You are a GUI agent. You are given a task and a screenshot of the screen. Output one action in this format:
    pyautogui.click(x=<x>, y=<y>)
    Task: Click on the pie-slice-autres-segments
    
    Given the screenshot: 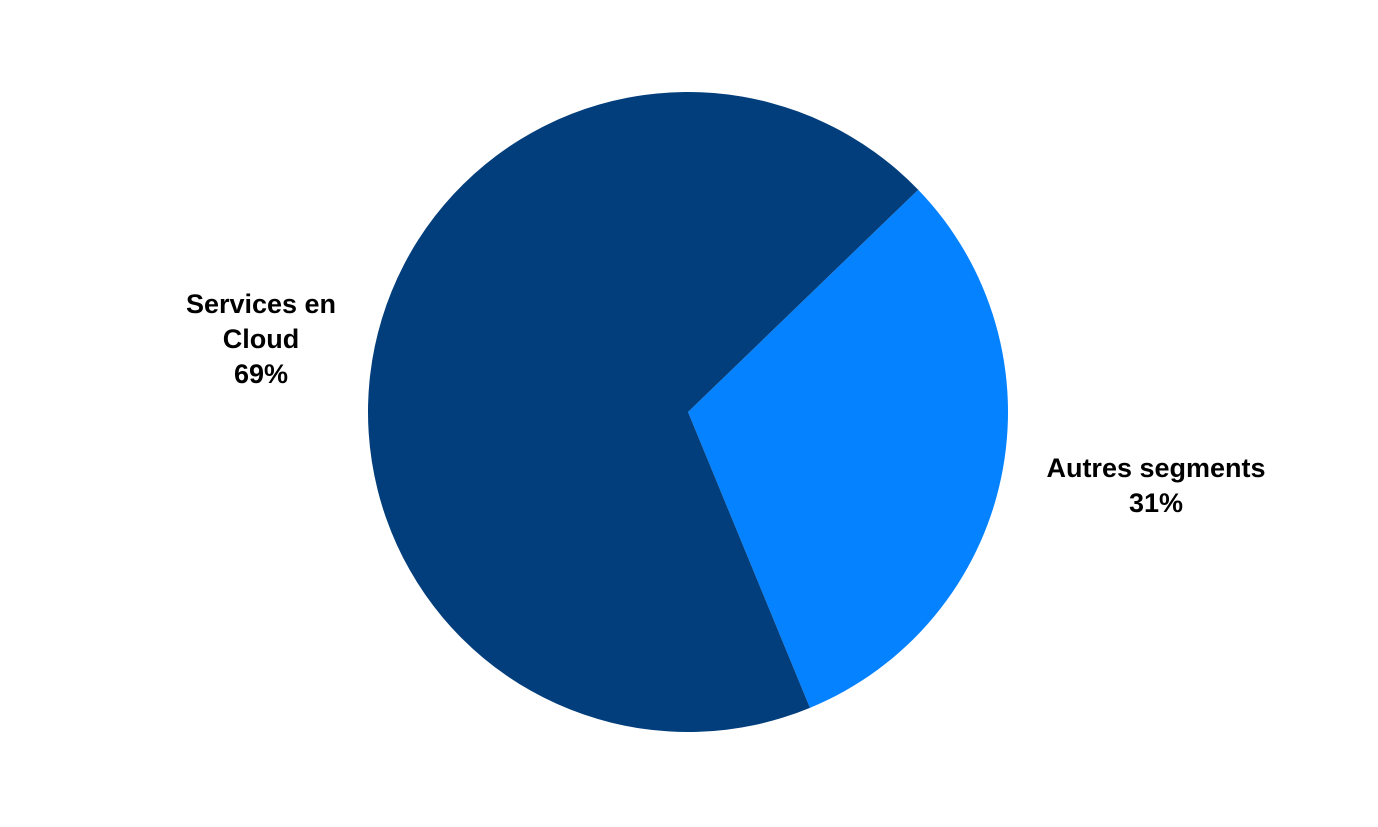 What is the action you would take?
    pyautogui.click(x=848, y=448)
    